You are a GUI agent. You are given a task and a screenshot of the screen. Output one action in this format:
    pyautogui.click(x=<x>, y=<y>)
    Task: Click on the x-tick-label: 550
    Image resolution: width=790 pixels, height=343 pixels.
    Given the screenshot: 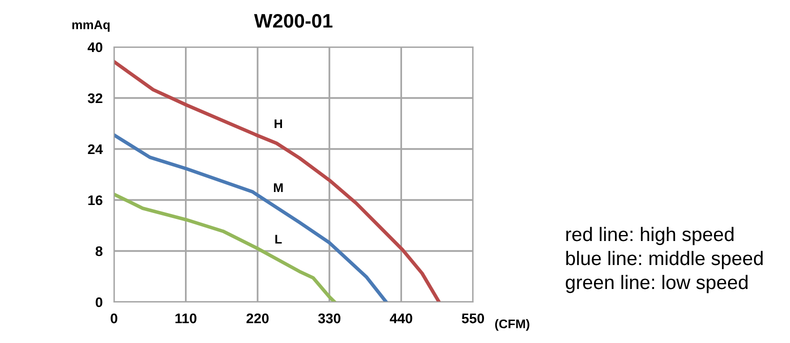 What is the action you would take?
    pyautogui.click(x=473, y=318)
    